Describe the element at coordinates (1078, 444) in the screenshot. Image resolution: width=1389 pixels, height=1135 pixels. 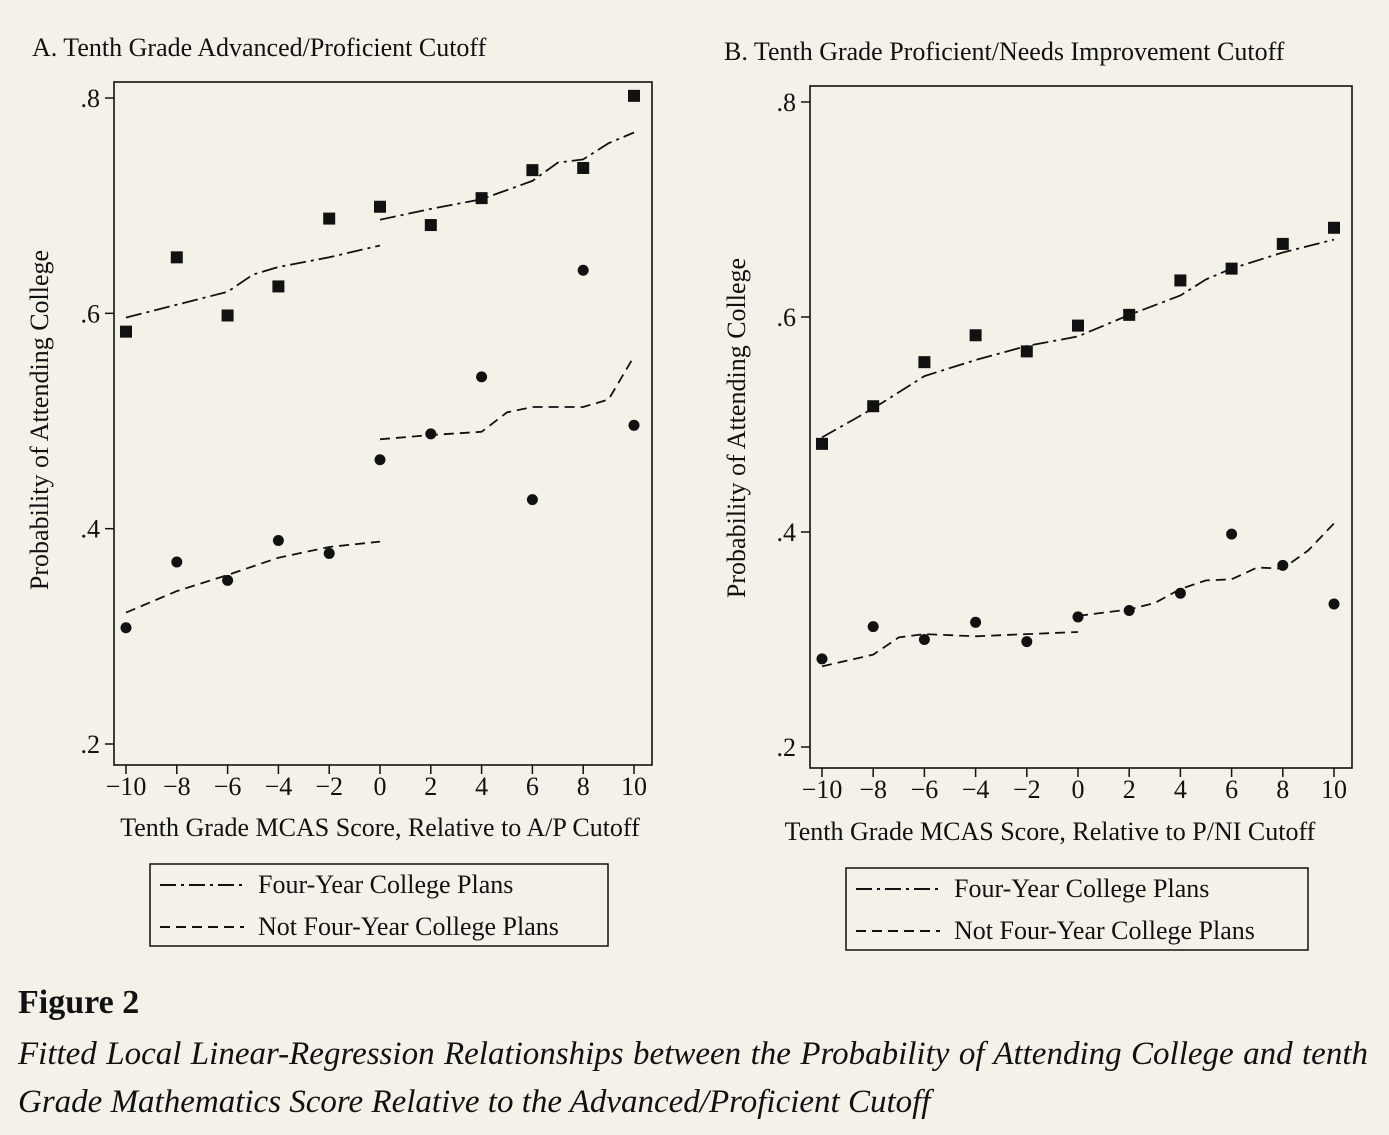
I see `panel-b-marks` at that location.